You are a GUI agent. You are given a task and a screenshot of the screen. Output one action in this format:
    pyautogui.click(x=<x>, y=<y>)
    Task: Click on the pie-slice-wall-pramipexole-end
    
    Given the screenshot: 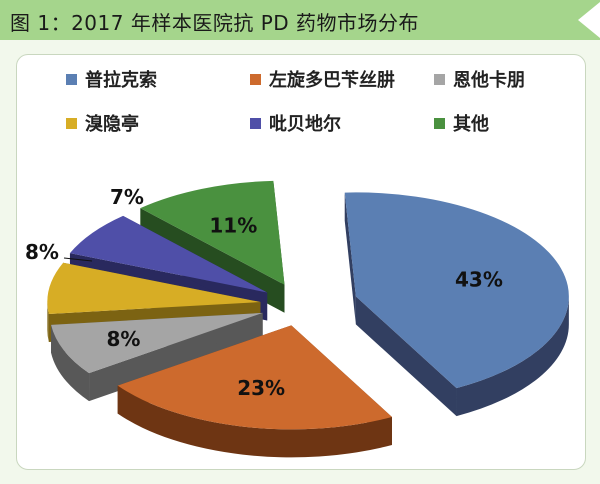 What is the action you would take?
    pyautogui.click(x=406, y=356)
    